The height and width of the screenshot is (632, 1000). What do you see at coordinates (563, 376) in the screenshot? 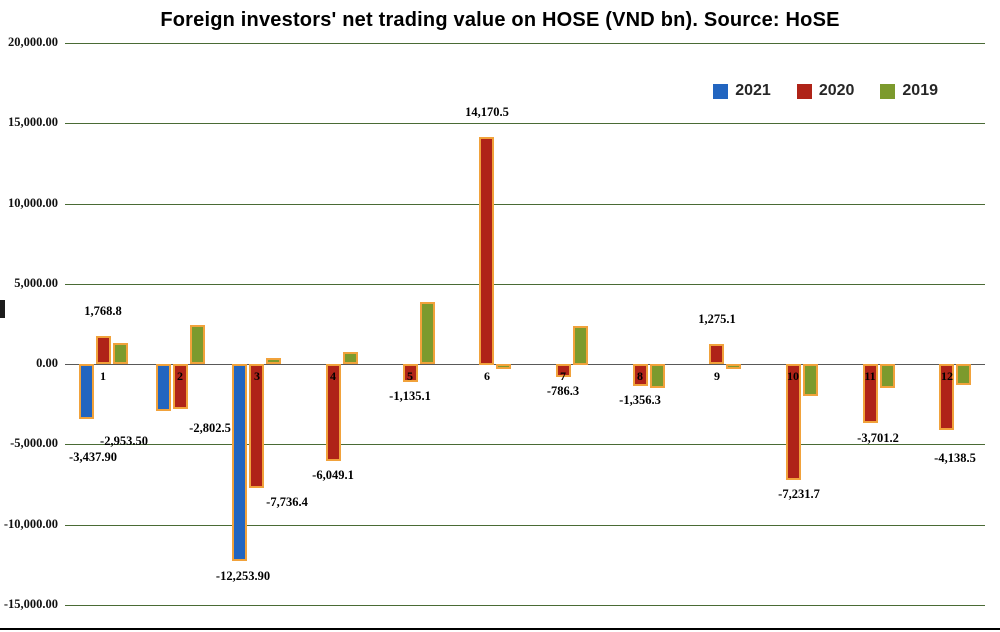
I see `x-category-label: 7` at bounding box center [563, 376].